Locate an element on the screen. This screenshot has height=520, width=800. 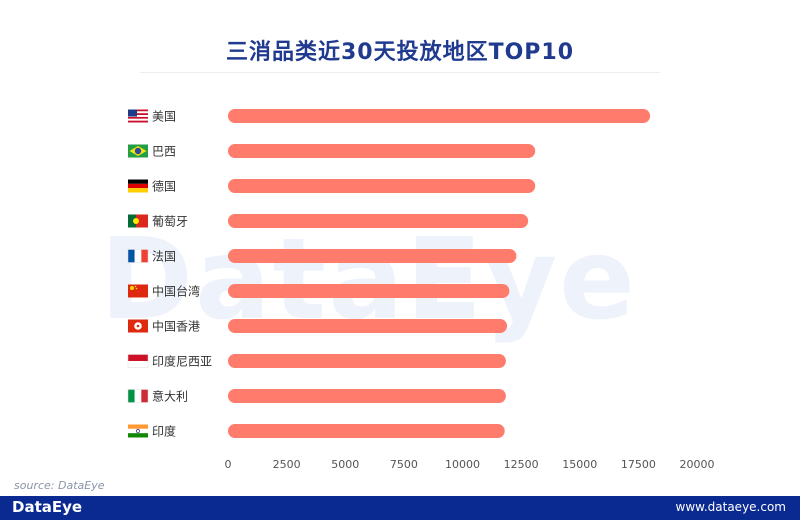
category-label: 美国 is located at coordinates (164, 117).